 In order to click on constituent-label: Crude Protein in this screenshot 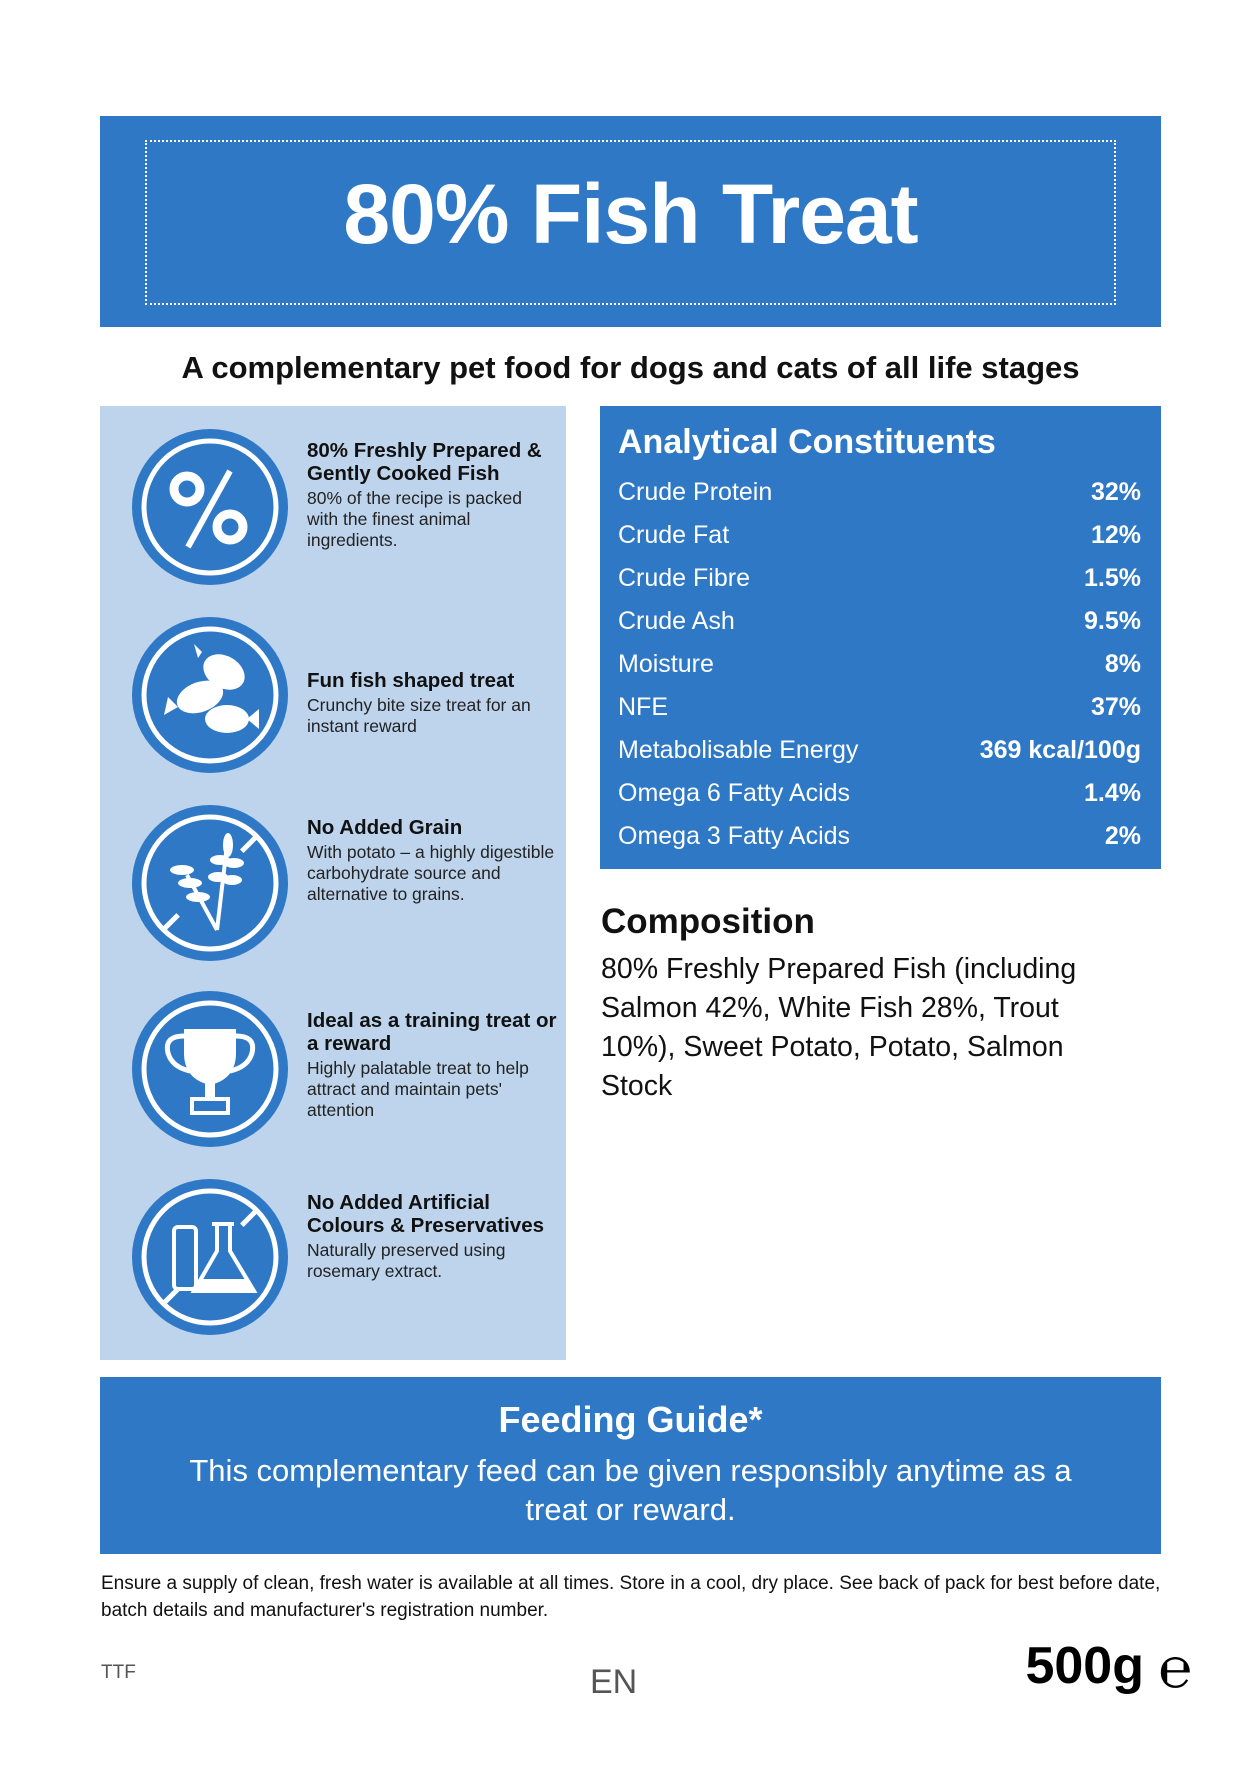, I will do `click(695, 492)`.